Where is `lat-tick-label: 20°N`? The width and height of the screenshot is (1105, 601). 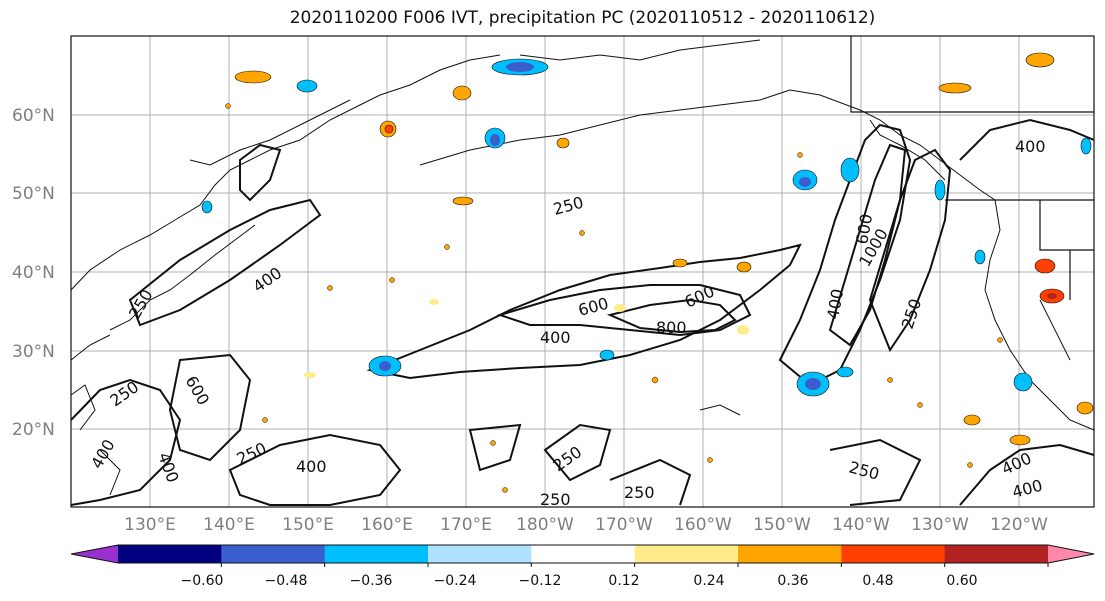
lat-tick-label: 20°N is located at coordinates (33, 430).